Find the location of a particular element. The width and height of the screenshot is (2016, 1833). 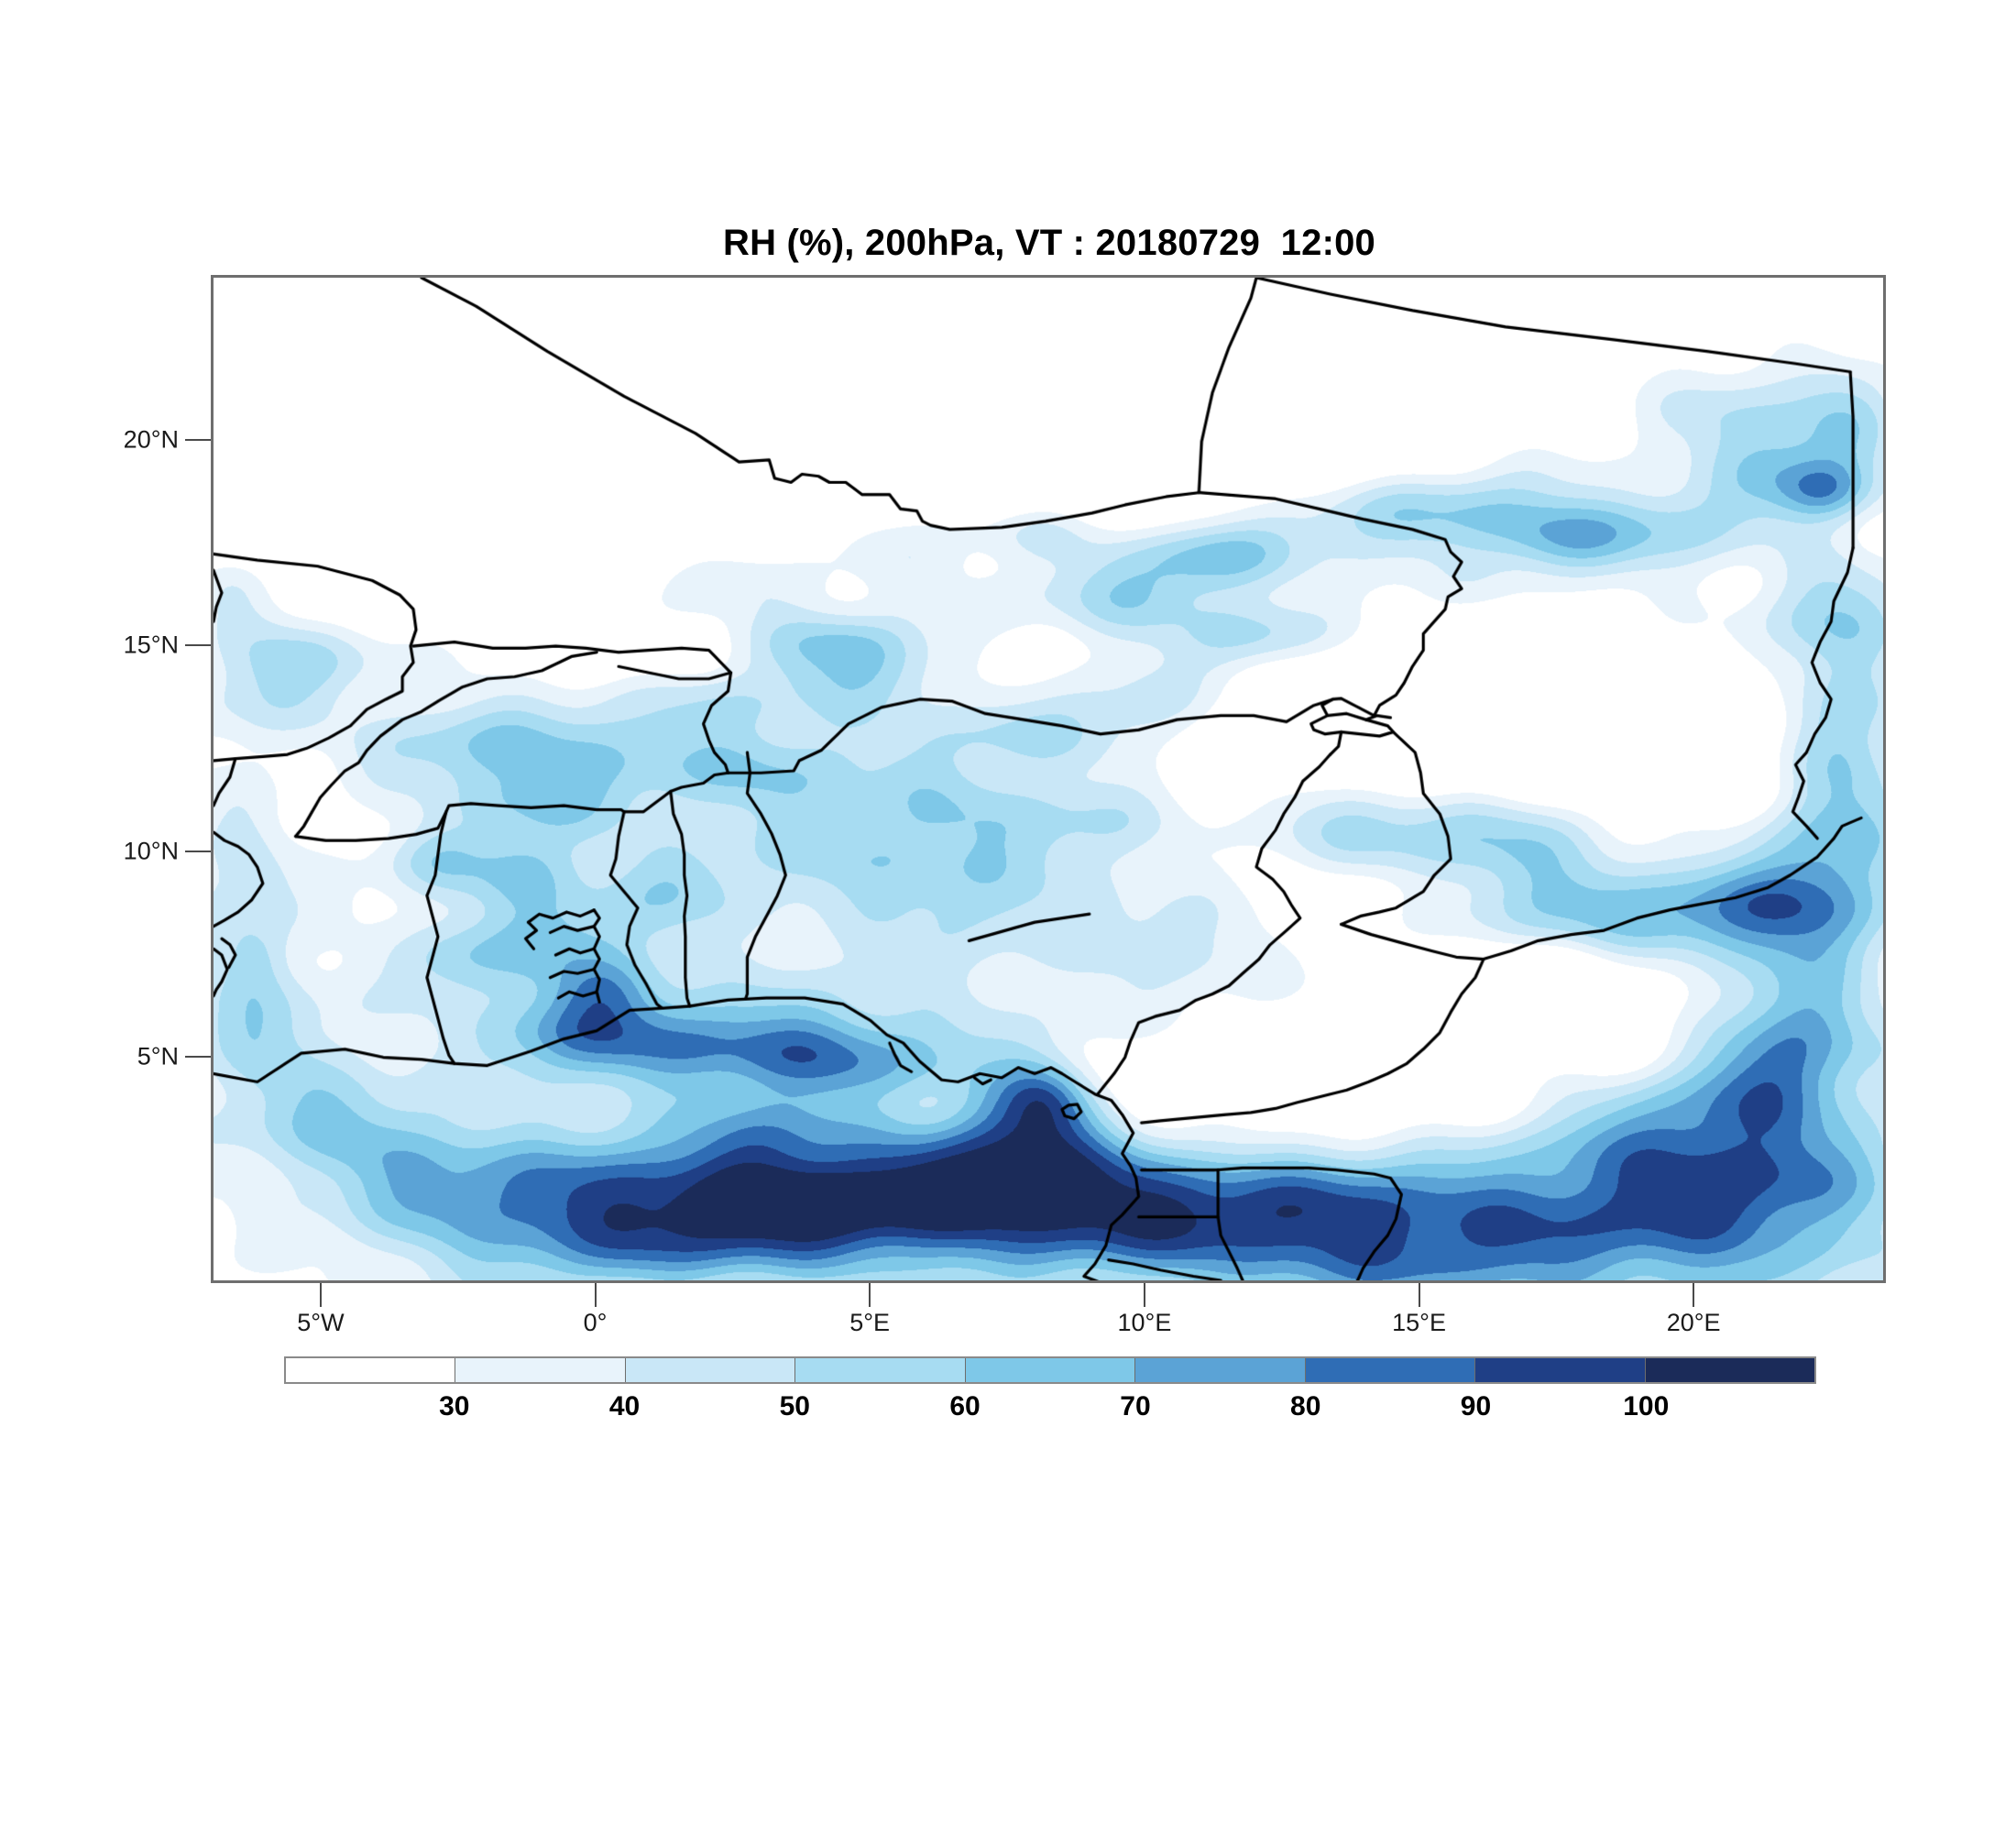

colorbar-tick-label: 40 is located at coordinates (624, 1406).